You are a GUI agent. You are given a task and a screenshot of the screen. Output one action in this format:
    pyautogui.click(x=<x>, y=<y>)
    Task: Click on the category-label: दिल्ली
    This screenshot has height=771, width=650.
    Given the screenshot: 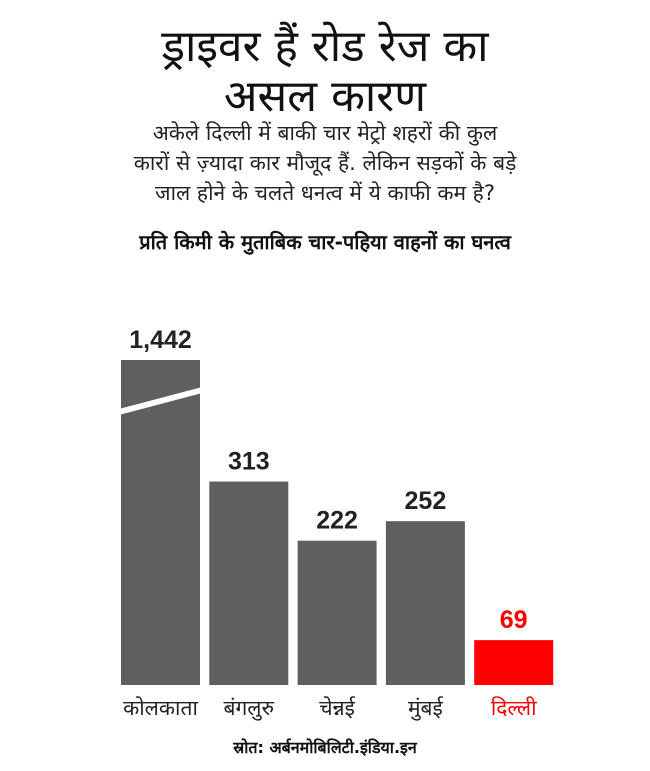 What is the action you would take?
    pyautogui.click(x=514, y=708)
    